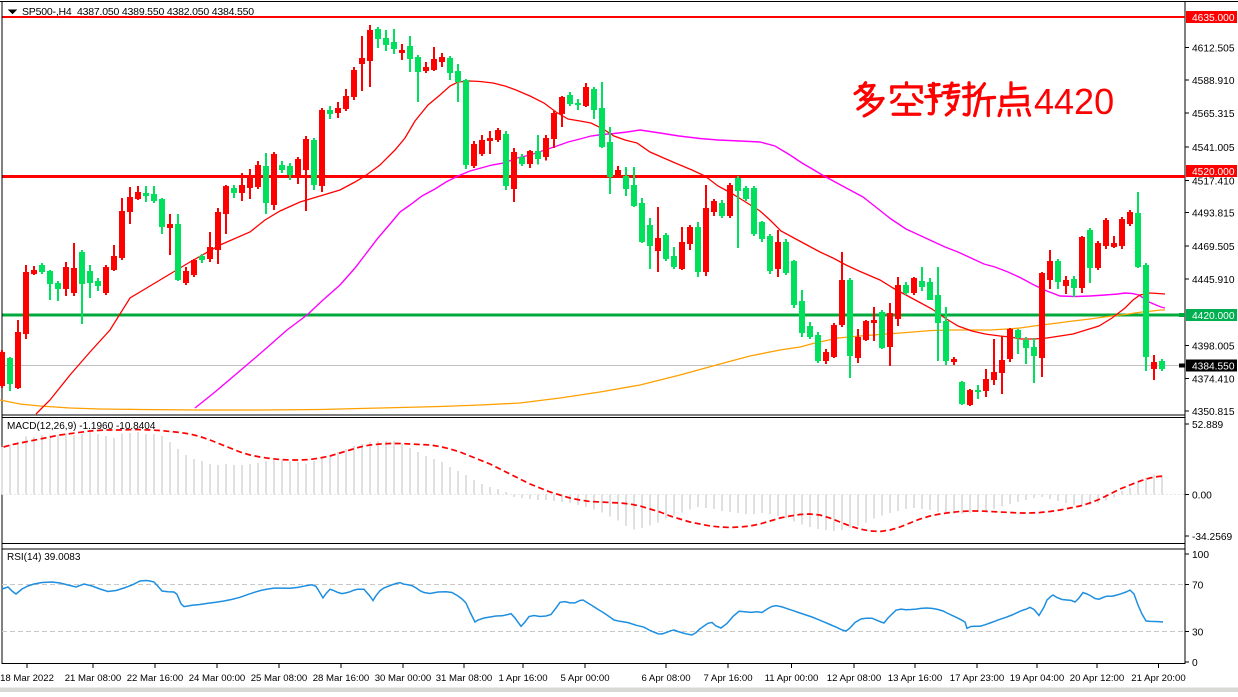 The width and height of the screenshot is (1238, 697). I want to click on svg-text: 70, so click(1198, 586).